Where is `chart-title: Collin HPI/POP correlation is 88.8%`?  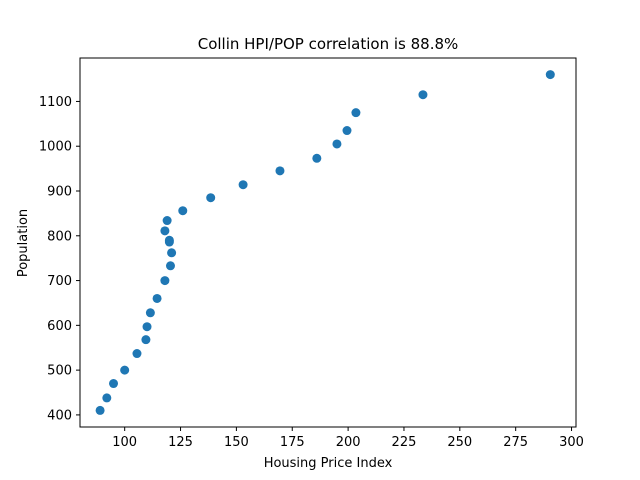 chart-title: Collin HPI/POP correlation is 88.8% is located at coordinates (328, 44).